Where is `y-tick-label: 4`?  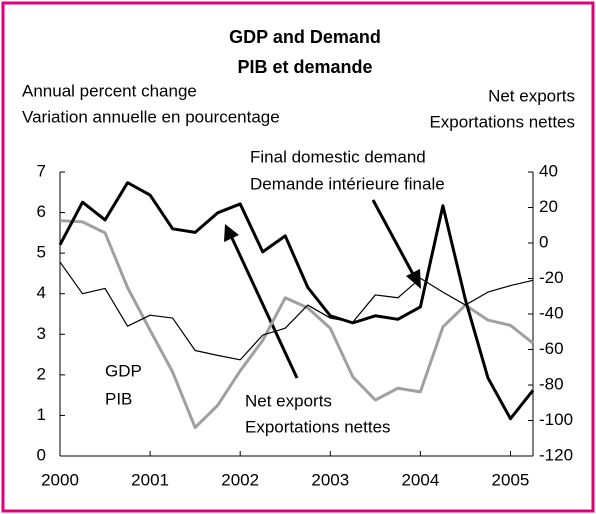 y-tick-label: 4 is located at coordinates (41, 292).